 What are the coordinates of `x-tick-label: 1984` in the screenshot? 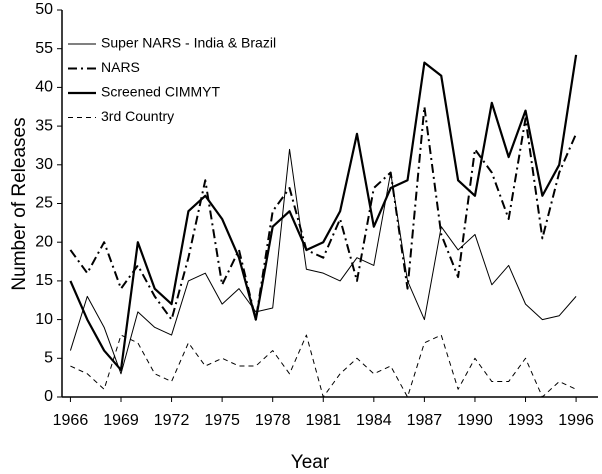 It's located at (374, 420).